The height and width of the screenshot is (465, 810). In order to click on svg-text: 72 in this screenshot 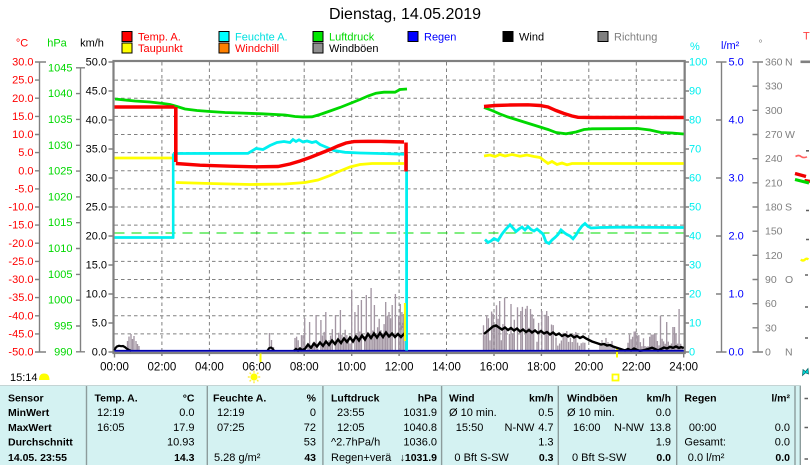, I will do `click(310, 428)`.